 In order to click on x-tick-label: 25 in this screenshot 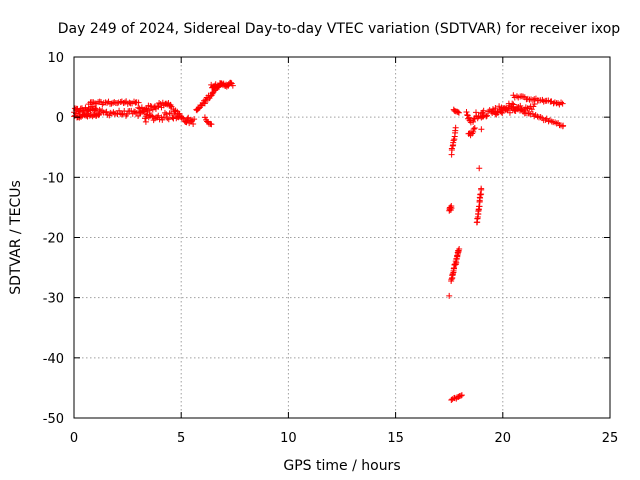, I will do `click(610, 438)`.